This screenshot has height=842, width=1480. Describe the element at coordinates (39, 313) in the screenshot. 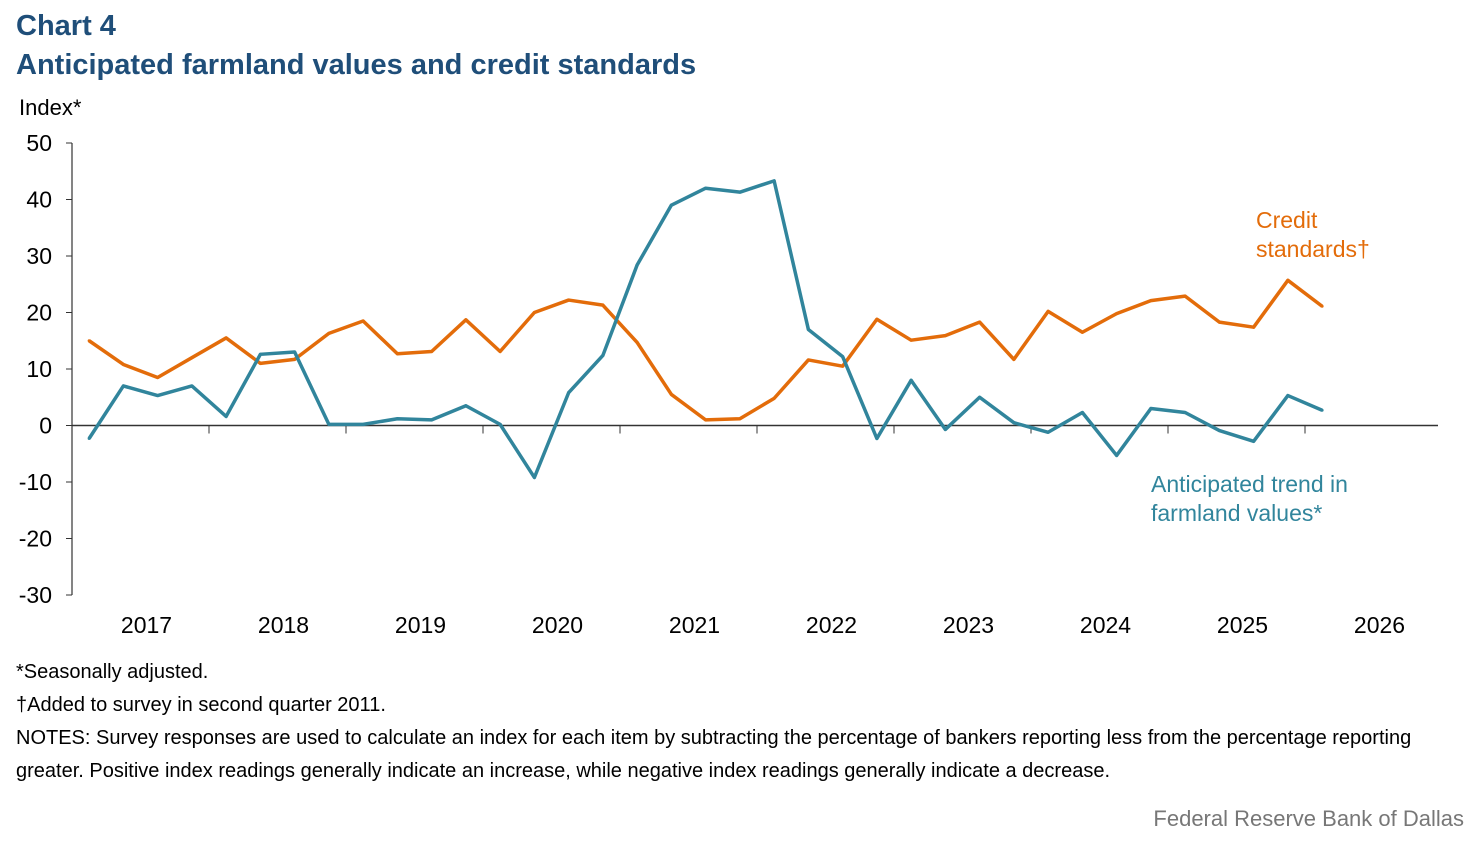

I see `y-tick-label: 20` at that location.